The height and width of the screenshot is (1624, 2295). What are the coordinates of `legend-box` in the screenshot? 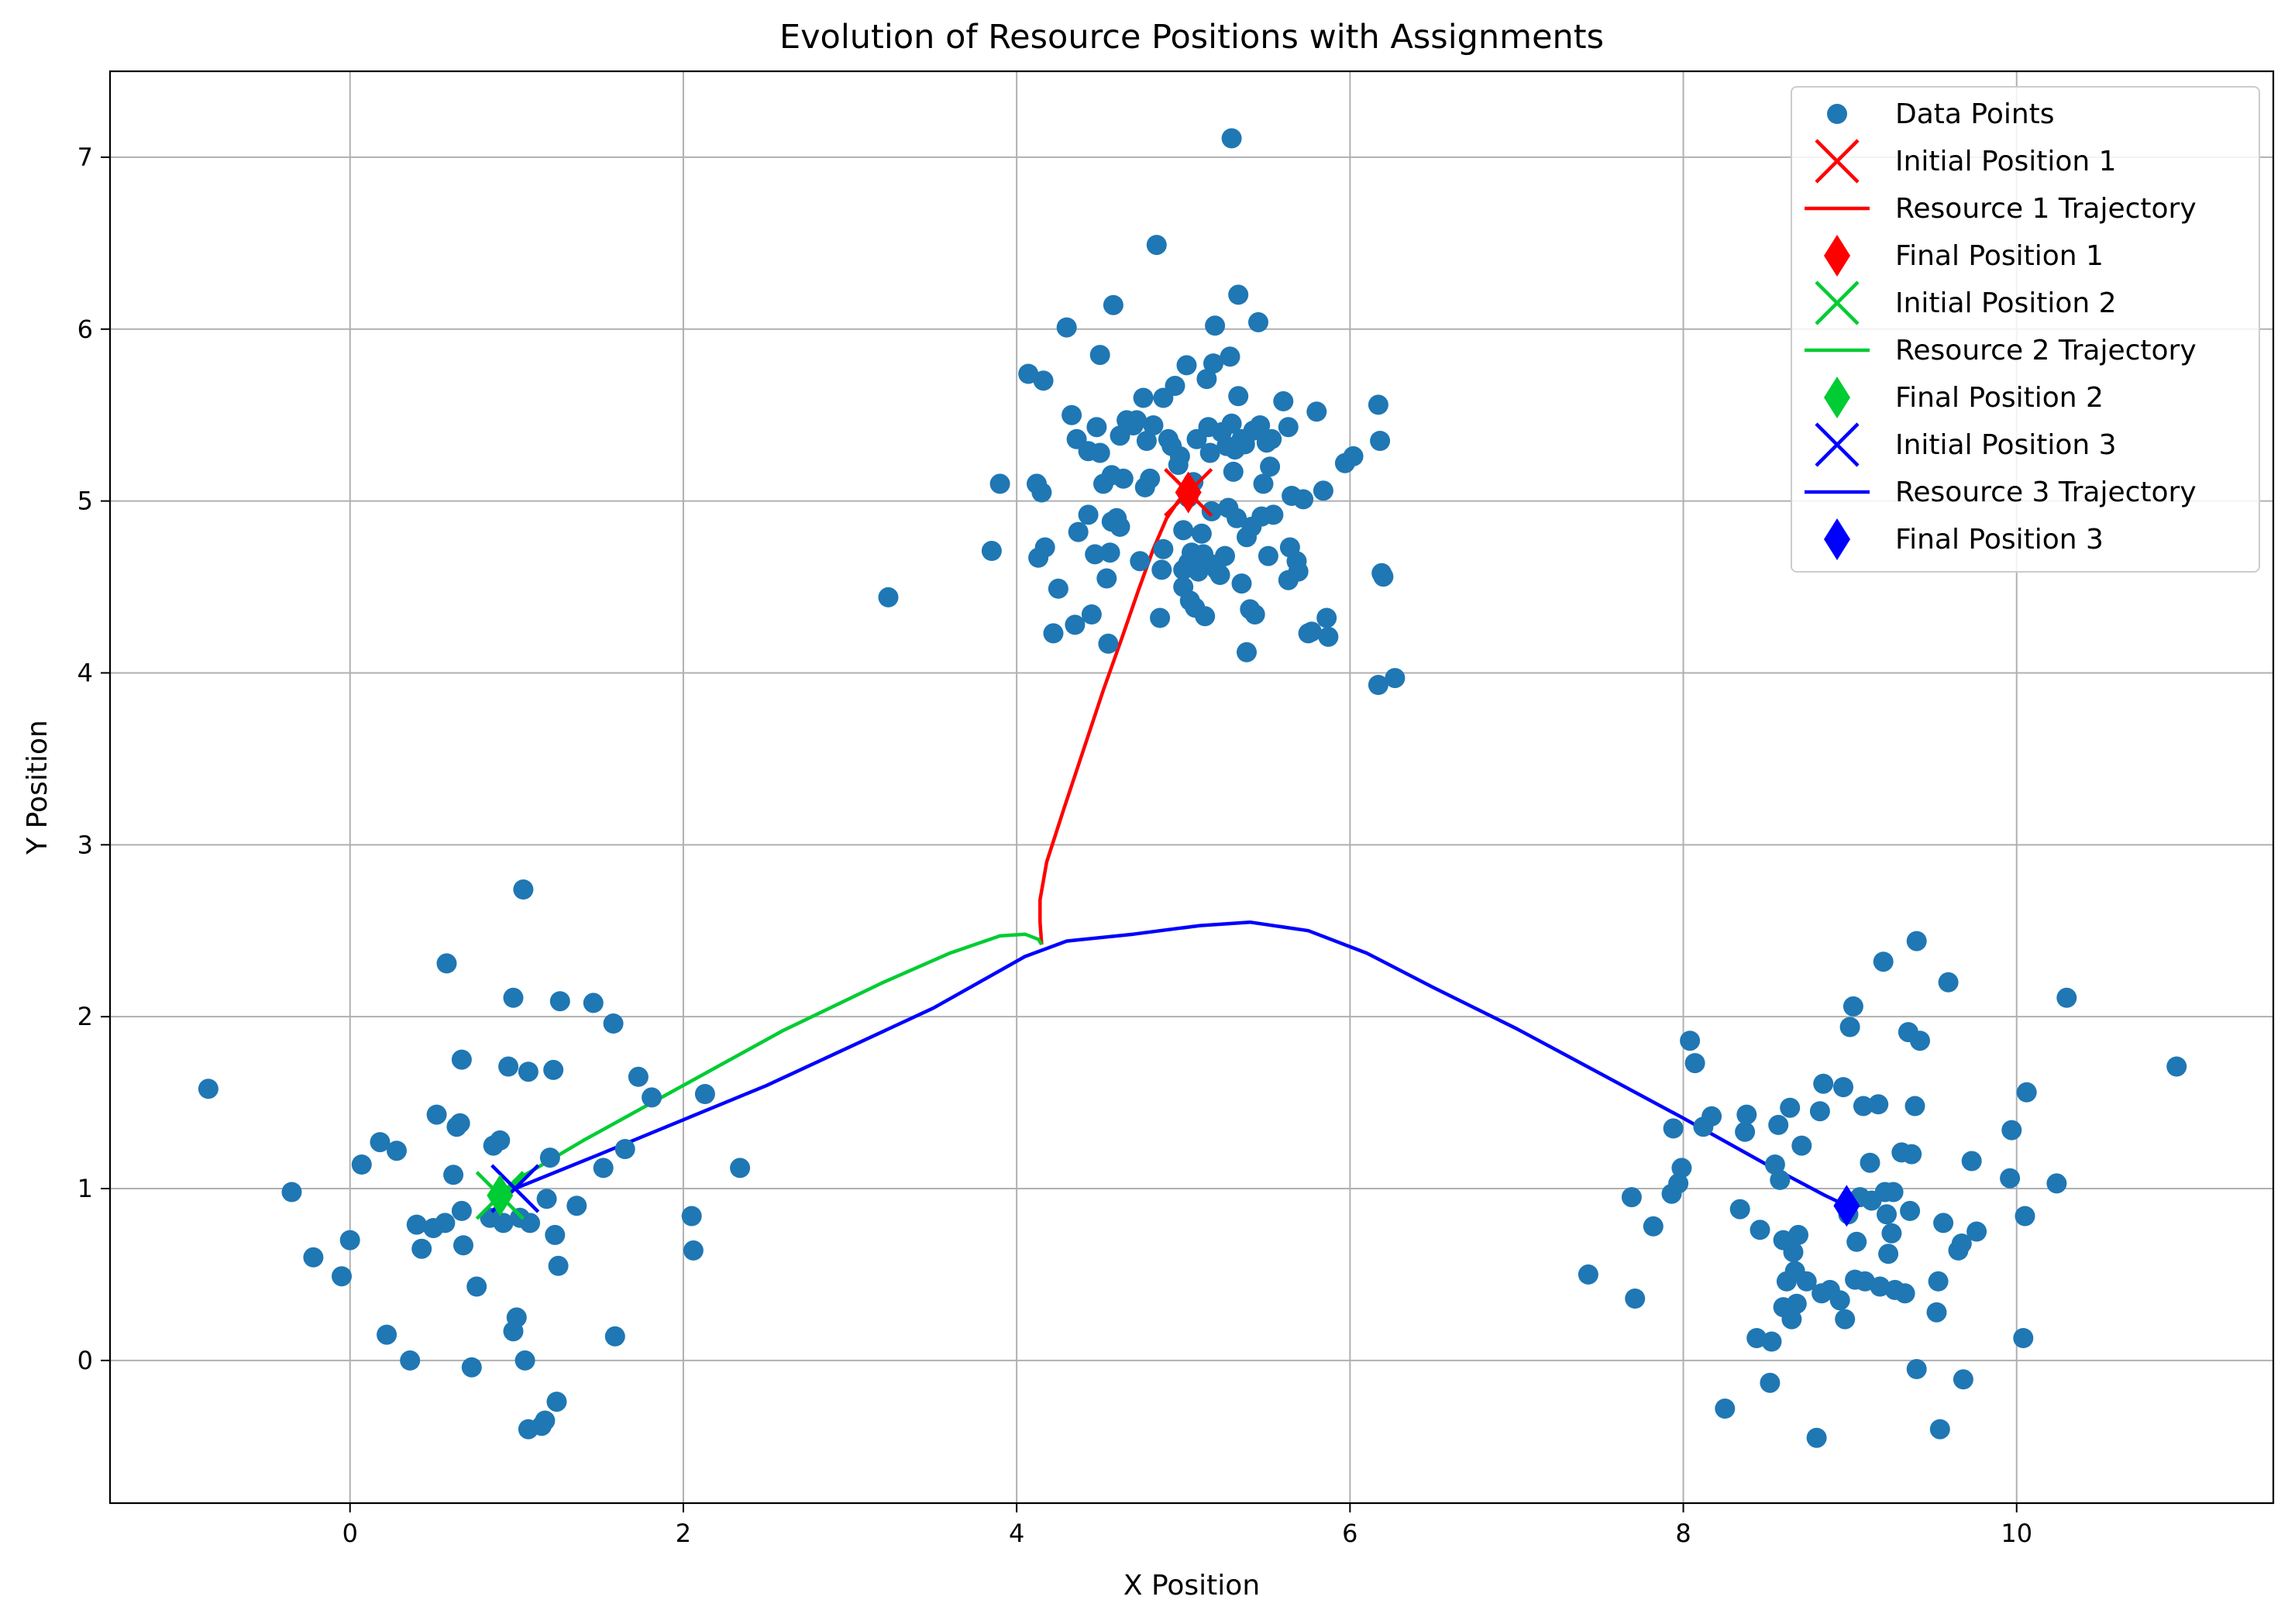 It's located at (2025, 329).